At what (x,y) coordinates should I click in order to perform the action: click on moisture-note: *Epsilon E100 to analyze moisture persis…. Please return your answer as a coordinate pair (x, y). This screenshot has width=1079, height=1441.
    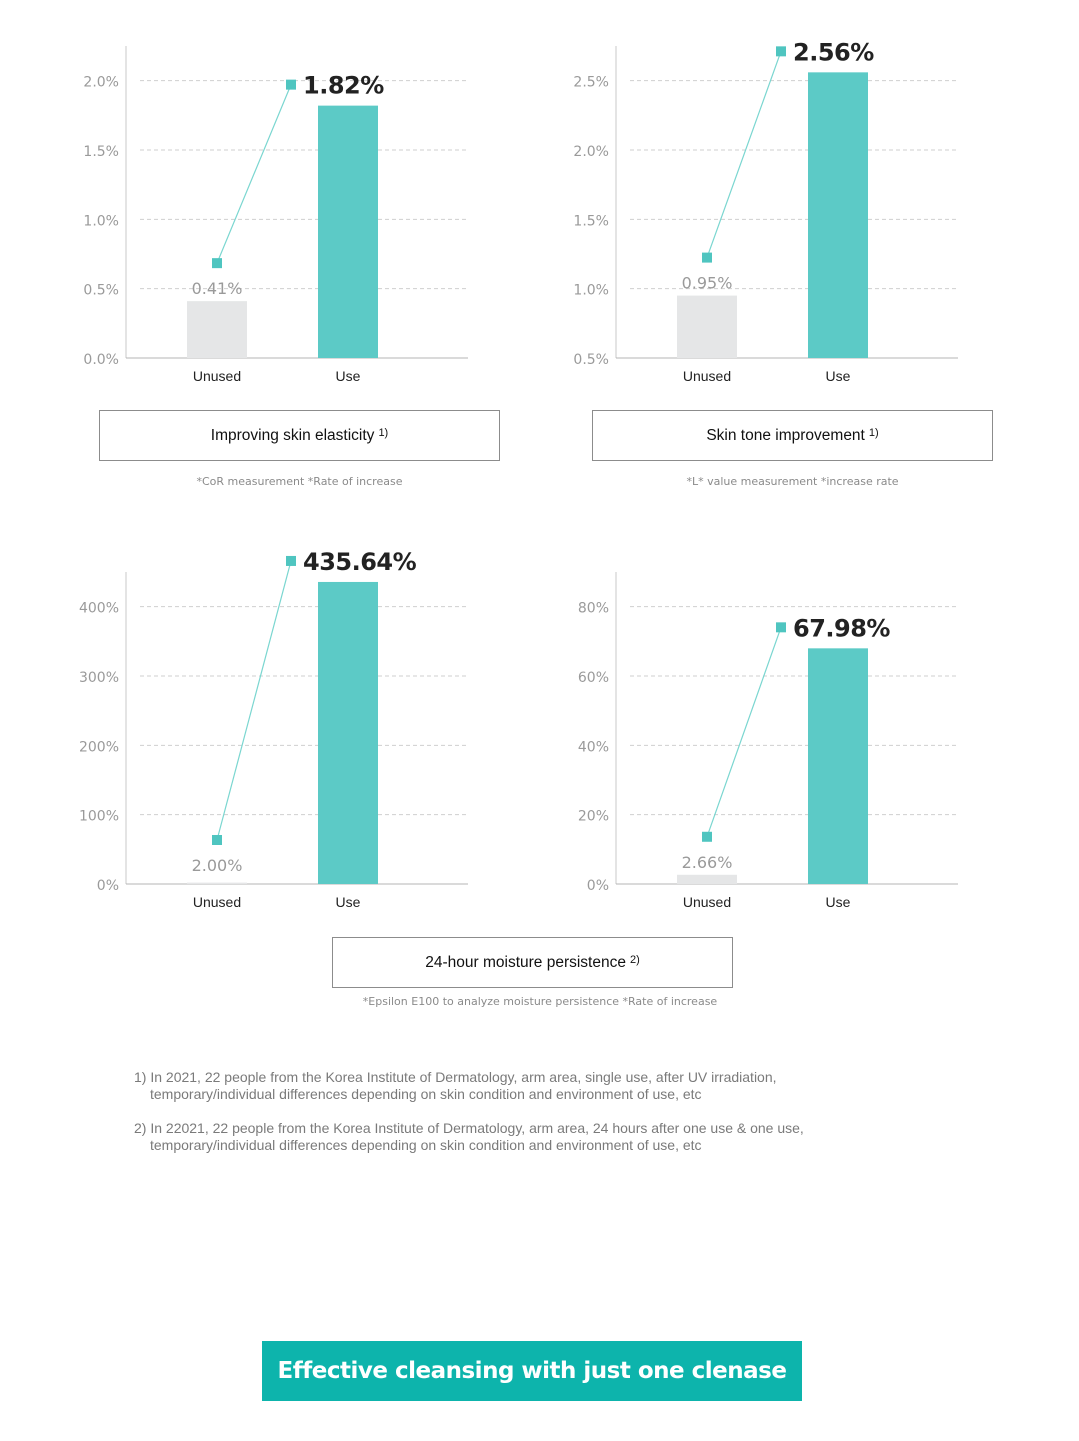
    Looking at the image, I should click on (540, 1001).